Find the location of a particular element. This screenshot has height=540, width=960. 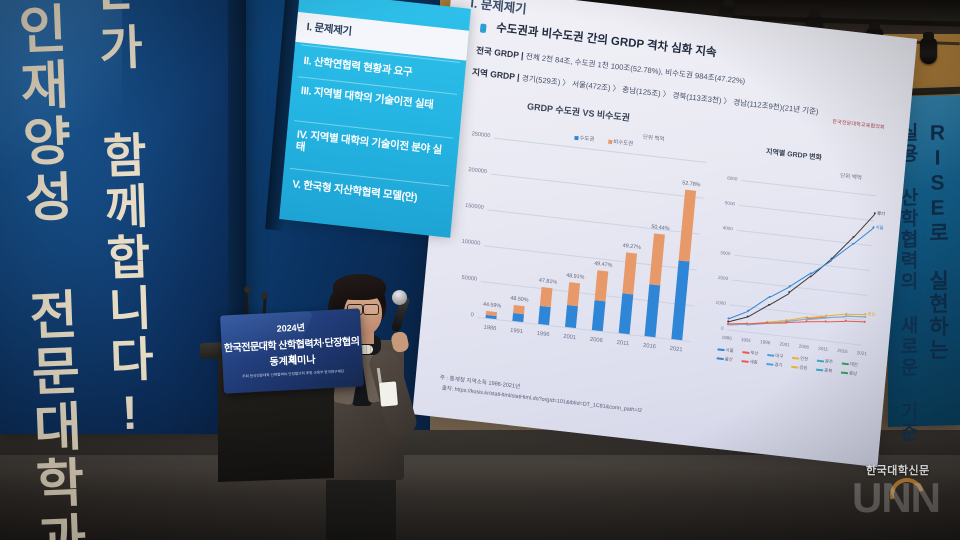

chart2-legend-label: 서울 is located at coordinates (729, 350).